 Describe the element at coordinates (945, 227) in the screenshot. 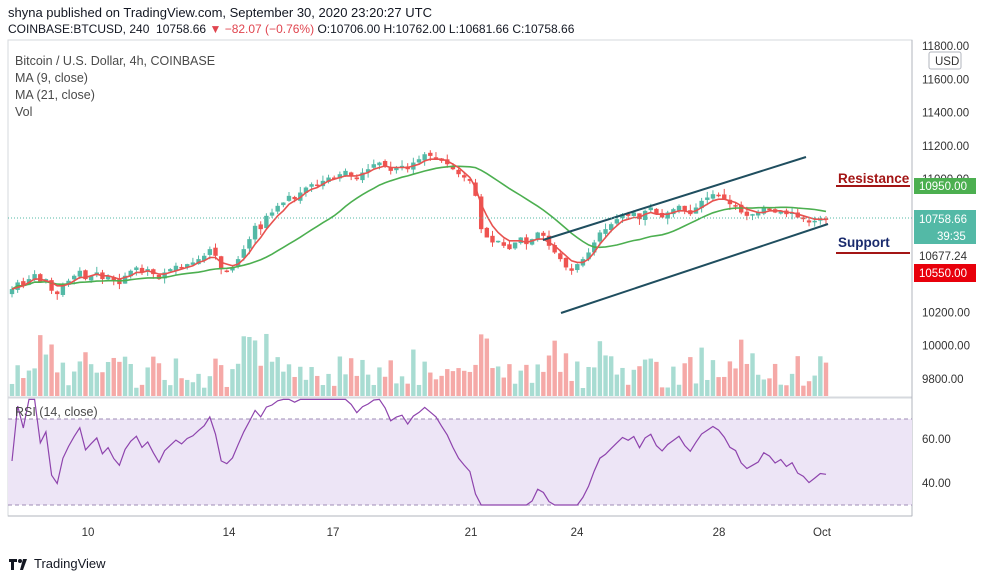

I see `last-price-tag` at that location.